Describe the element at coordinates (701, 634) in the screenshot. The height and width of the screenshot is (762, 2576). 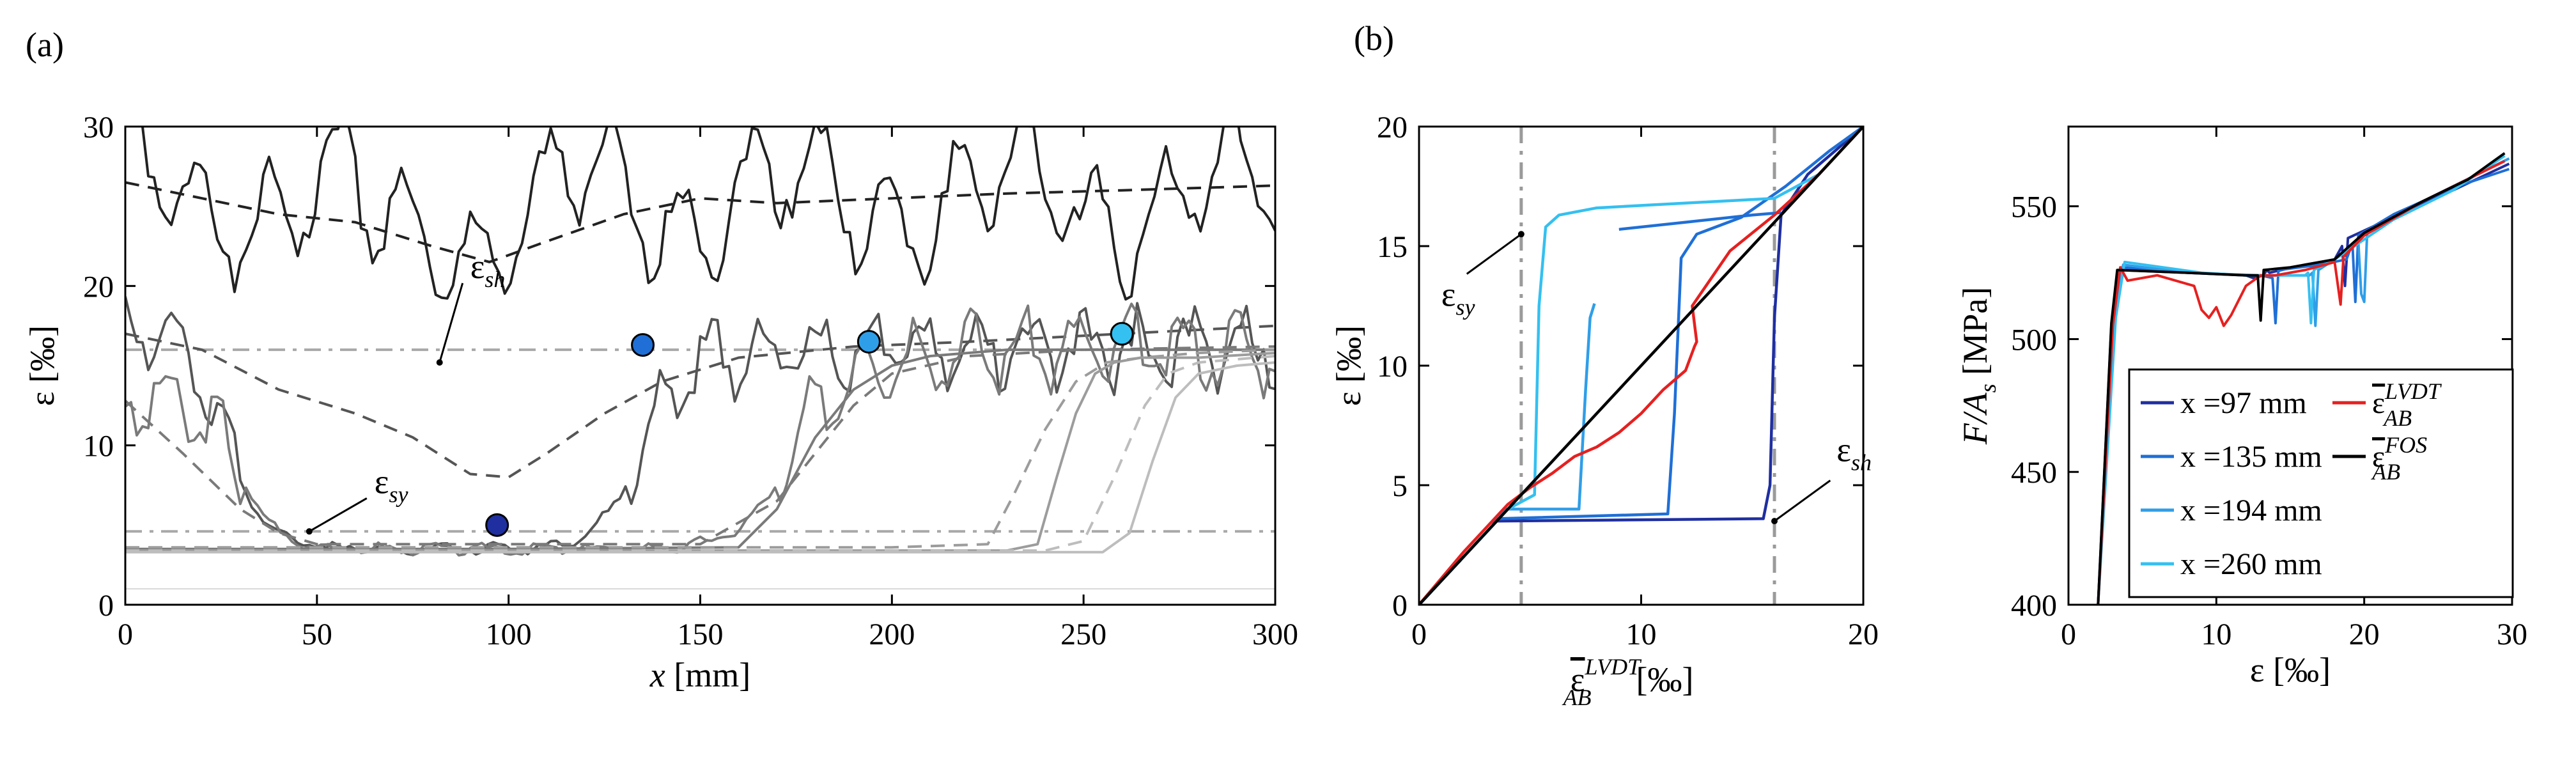
I see `x-tick-label: 150` at that location.